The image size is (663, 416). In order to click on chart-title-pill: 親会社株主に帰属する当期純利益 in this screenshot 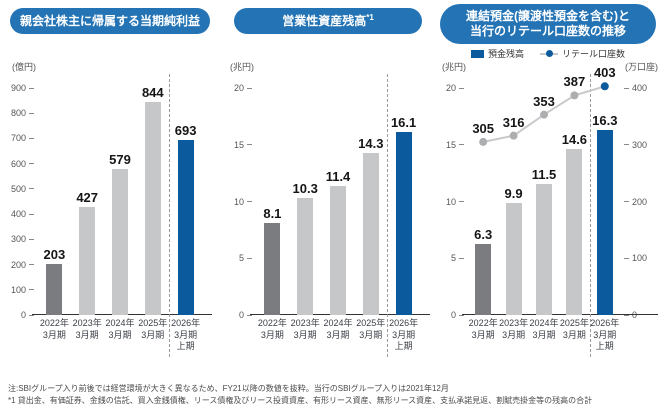, I will do `click(110, 21)`.